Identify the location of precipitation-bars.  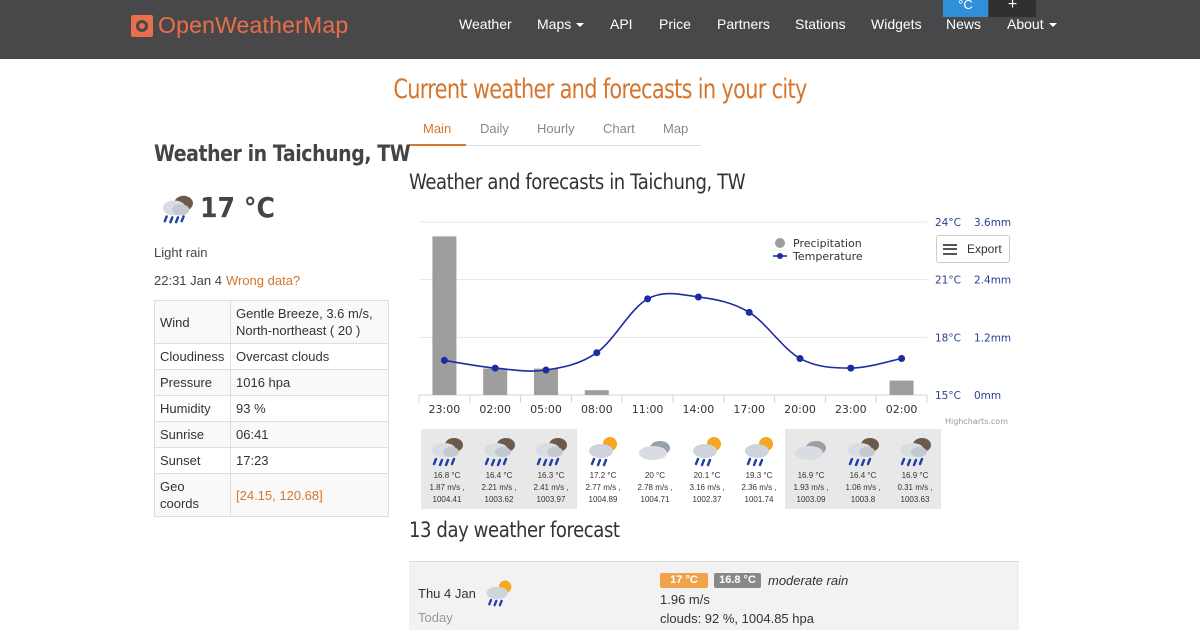
(673, 315).